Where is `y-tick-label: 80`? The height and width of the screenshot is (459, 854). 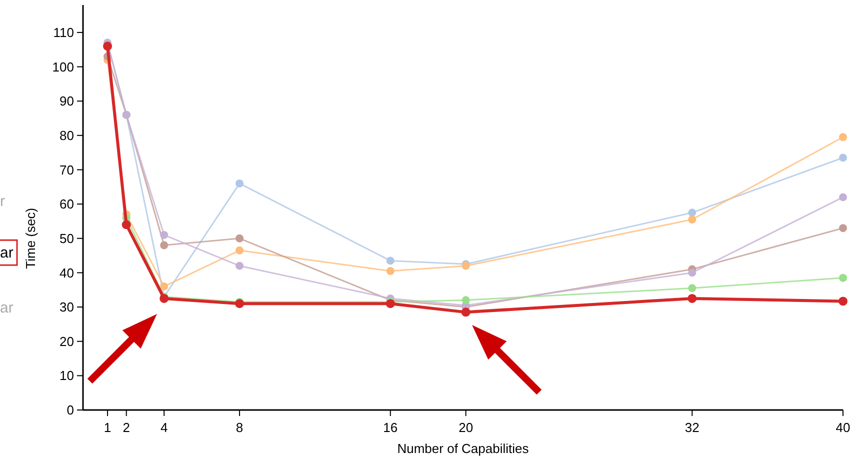
y-tick-label: 80 is located at coordinates (67, 135).